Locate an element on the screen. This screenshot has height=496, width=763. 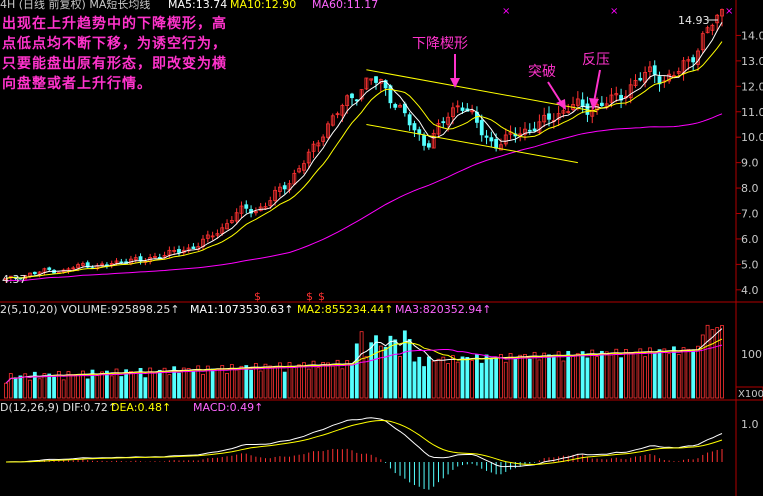
ma10-value: MA10:12.90 is located at coordinates (263, 5).